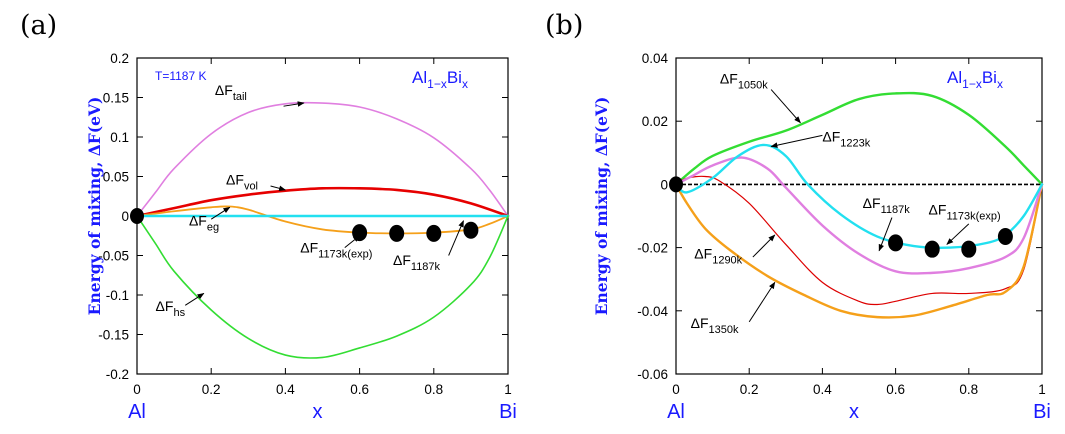 The image size is (1065, 434). I want to click on y-tick-label: -0.04, so click(652, 311).